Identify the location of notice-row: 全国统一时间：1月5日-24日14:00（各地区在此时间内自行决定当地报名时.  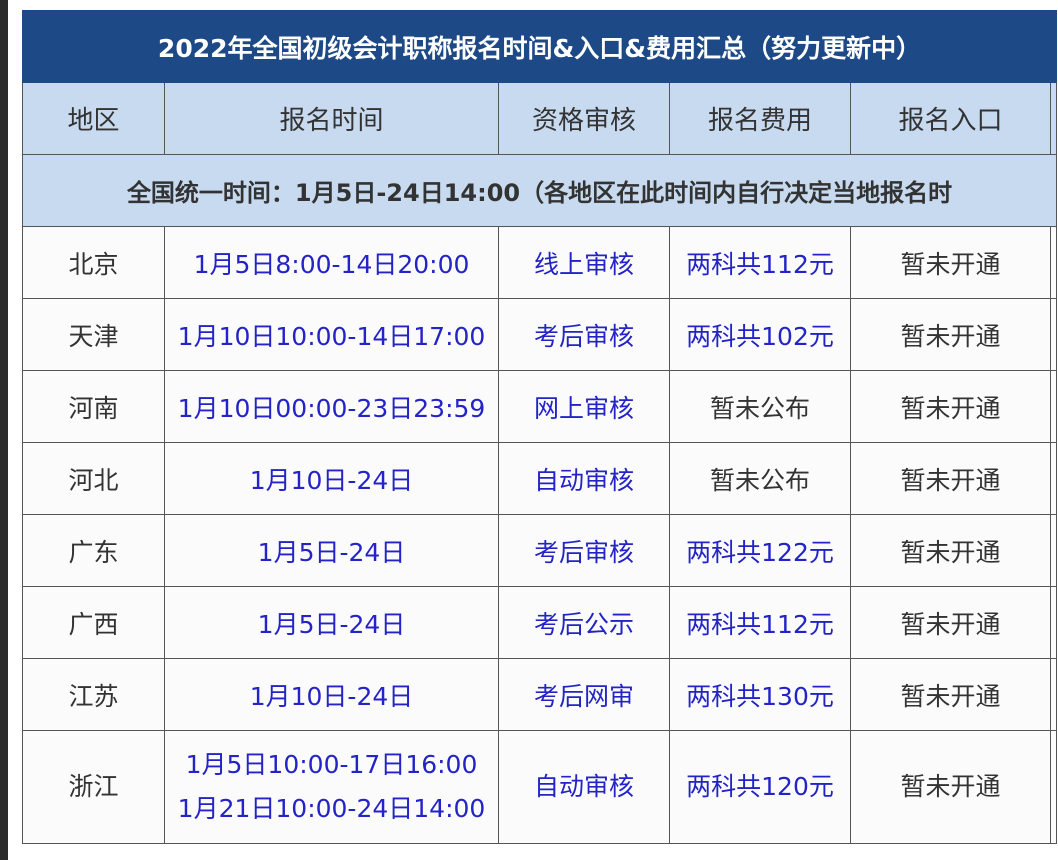
(539, 190).